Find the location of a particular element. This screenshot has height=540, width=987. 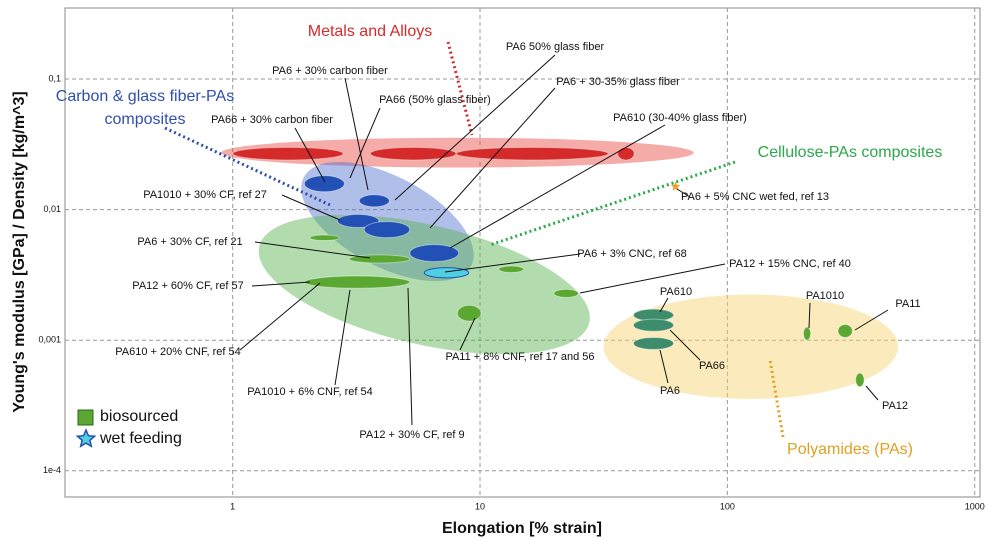

annotation: PA1010 + 30% CF, ref 27 is located at coordinates (205, 195).